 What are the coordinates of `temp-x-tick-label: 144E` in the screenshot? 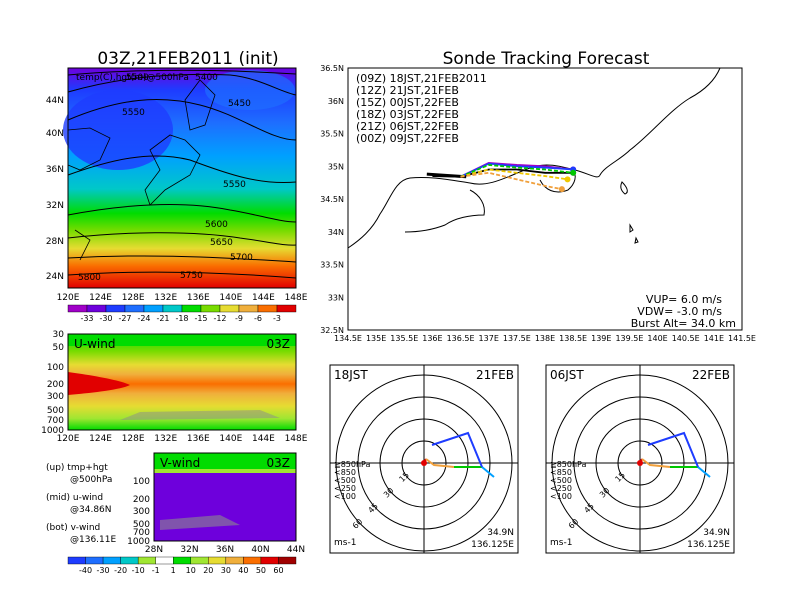 It's located at (263, 298).